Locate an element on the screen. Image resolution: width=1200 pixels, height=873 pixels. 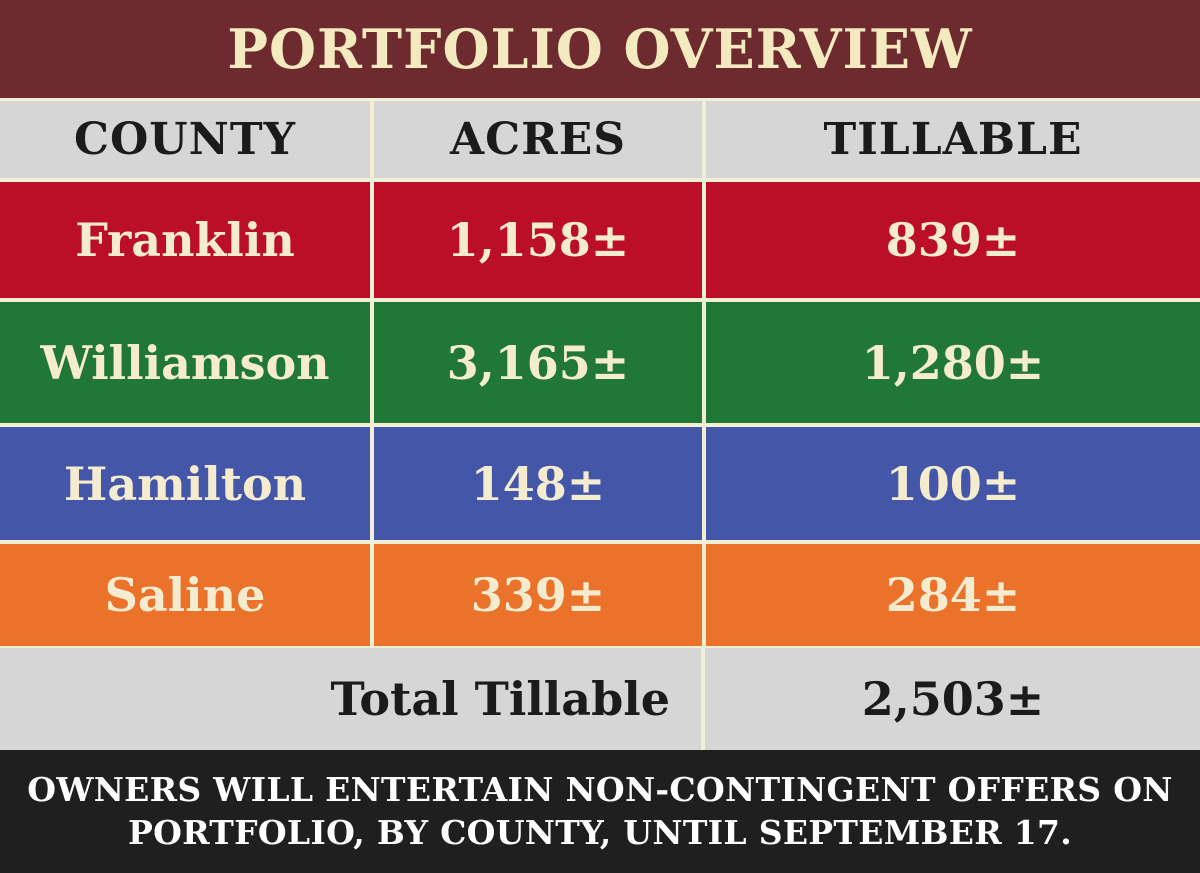
column-header-county: COUNTY is located at coordinates (185, 139).